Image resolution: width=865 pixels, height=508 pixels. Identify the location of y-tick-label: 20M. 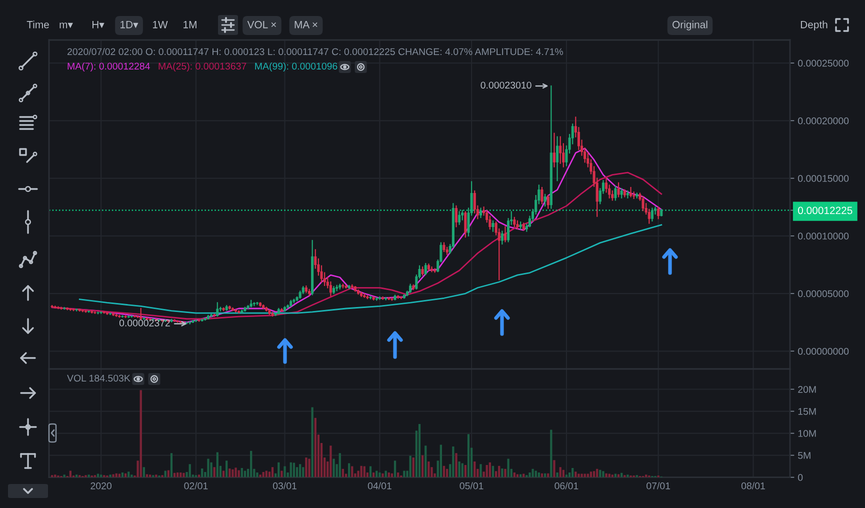
(807, 389).